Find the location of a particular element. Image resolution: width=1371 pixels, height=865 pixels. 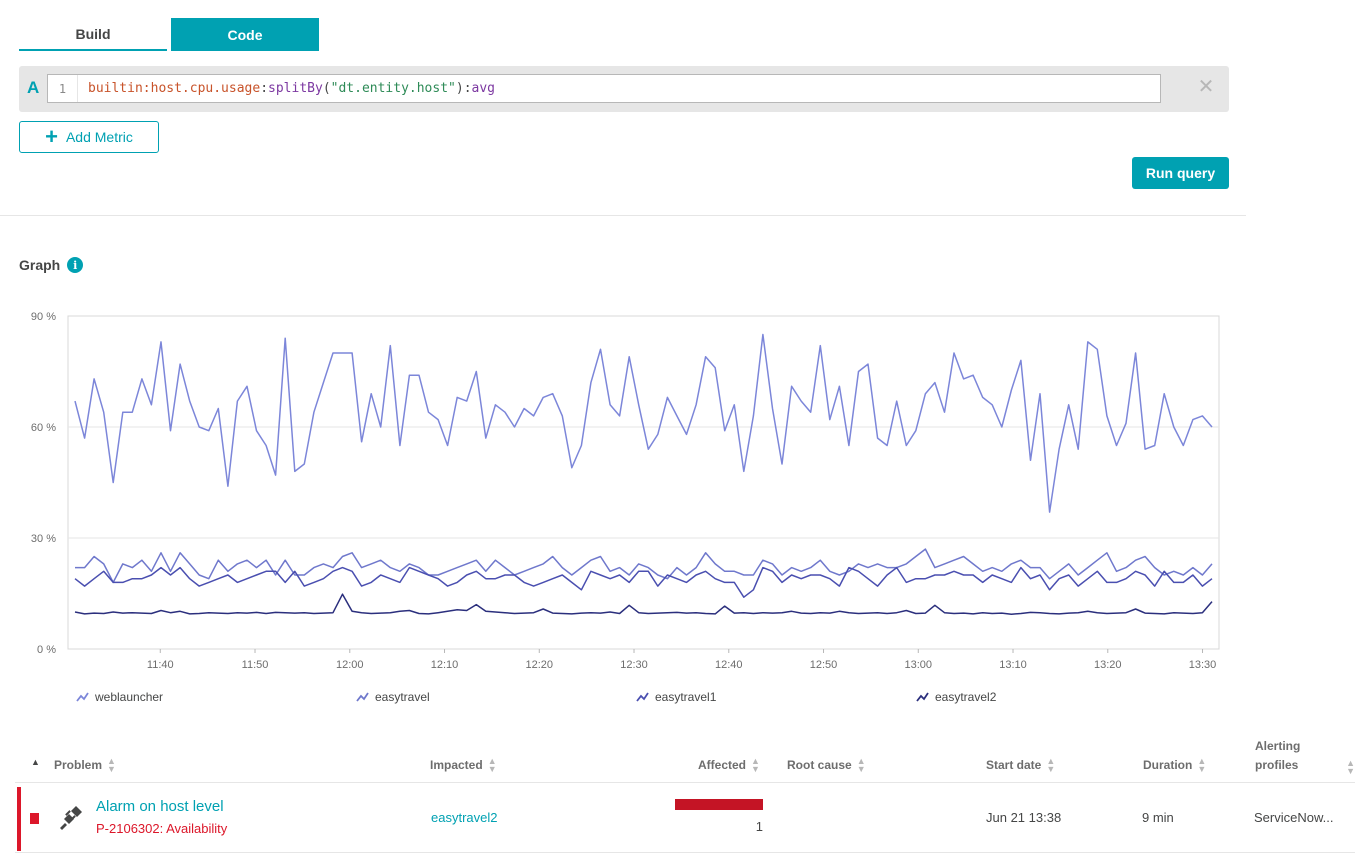

line-number: 1 is located at coordinates (63, 88).